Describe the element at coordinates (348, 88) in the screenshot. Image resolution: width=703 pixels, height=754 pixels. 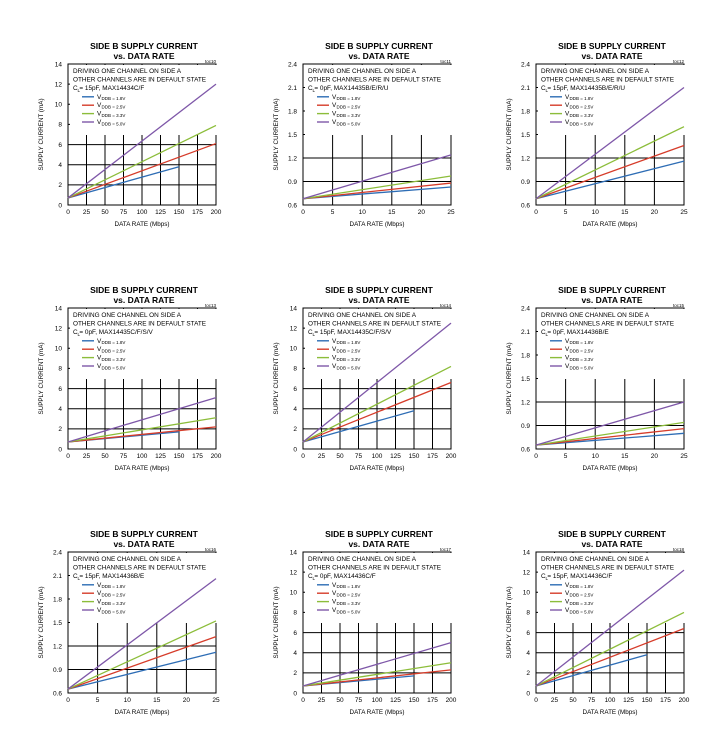
I see `annotation-line: C = 0pF, MAX14435B/E/R/U` at that location.